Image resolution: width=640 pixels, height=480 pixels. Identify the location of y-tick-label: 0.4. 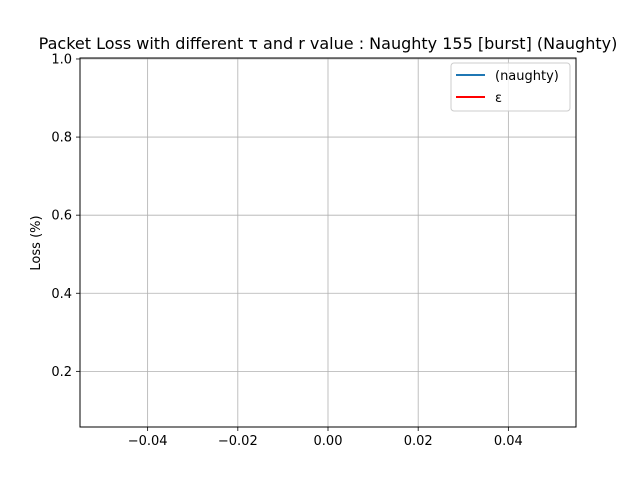
(61, 294).